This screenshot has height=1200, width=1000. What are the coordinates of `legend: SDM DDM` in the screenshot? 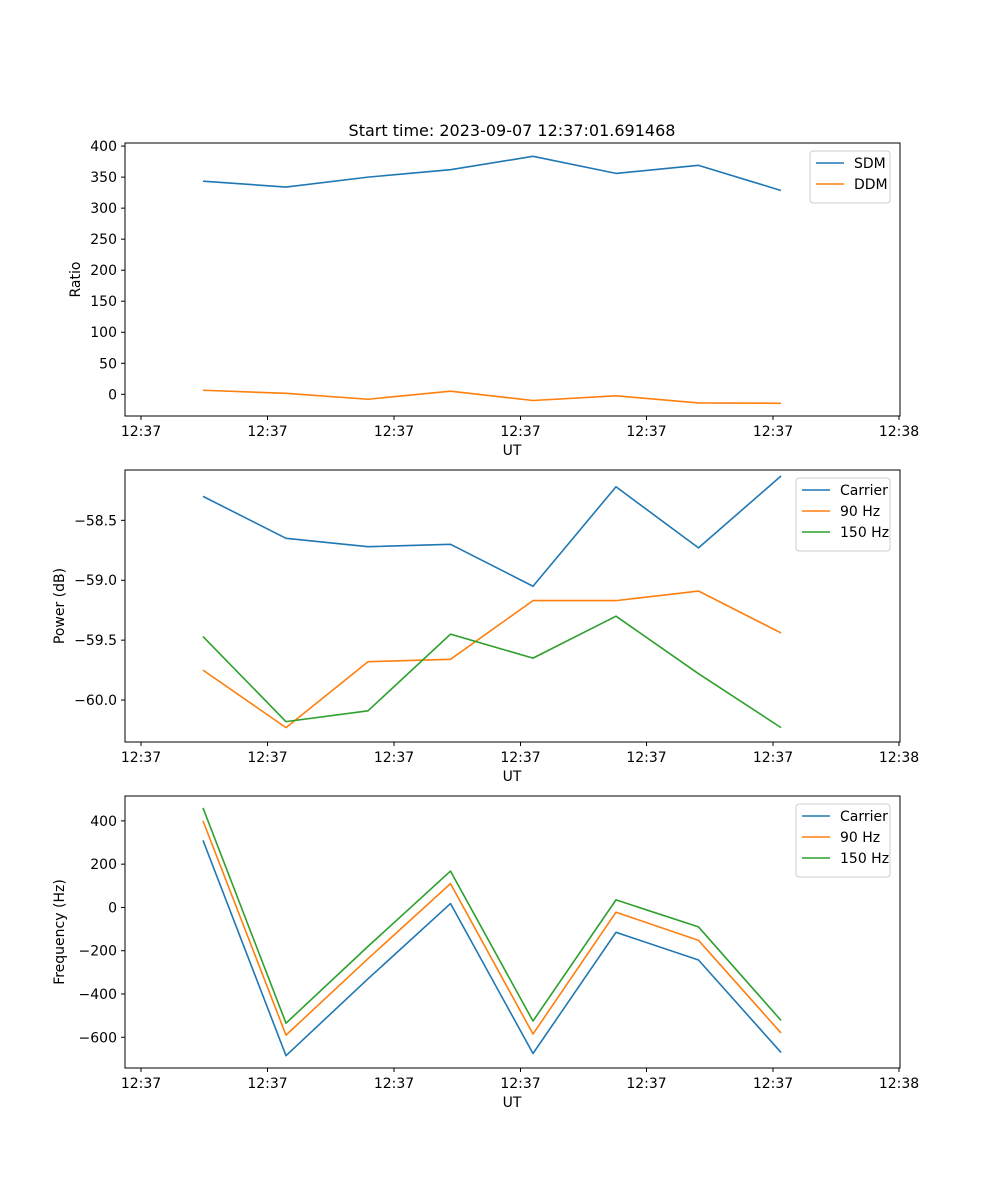 It's located at (850, 177).